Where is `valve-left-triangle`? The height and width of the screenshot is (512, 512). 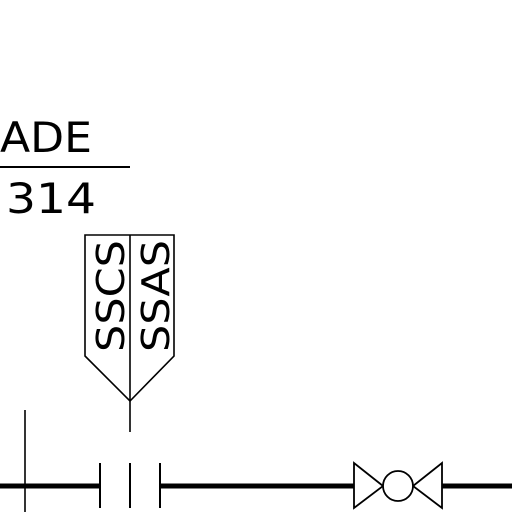
valve-left-triangle is located at coordinates (369, 485).